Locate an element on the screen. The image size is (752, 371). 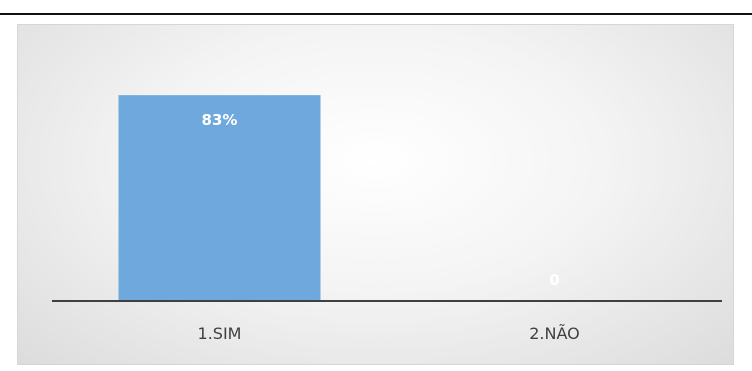
data-label-2: 0 is located at coordinates (554, 280).